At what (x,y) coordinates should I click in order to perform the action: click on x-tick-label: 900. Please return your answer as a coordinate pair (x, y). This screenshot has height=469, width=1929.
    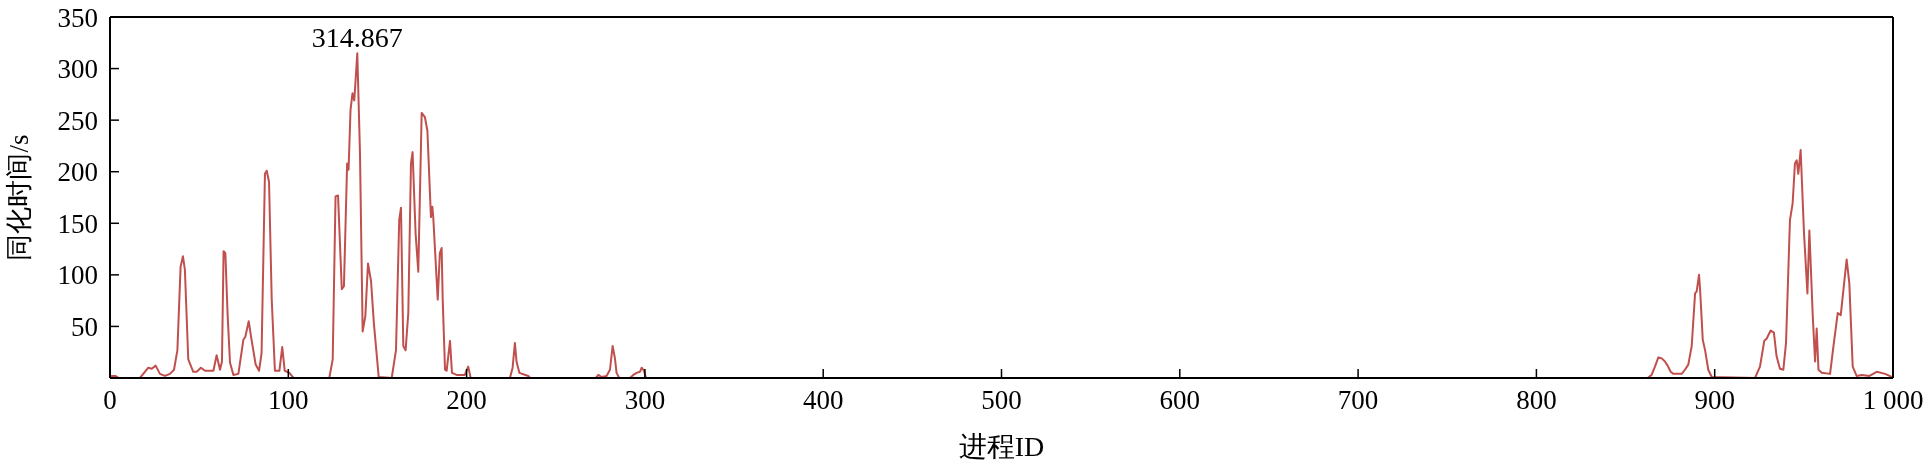
    Looking at the image, I should click on (1714, 400).